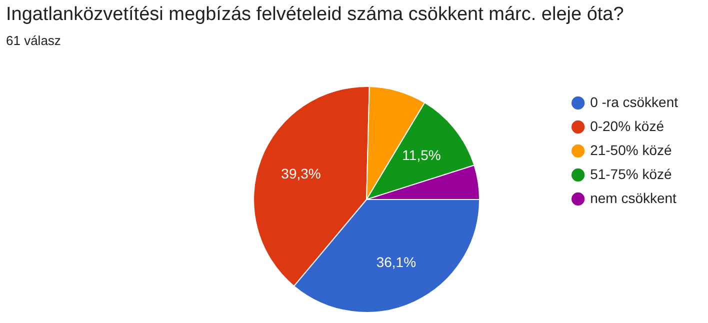  I want to click on legend-label: nem csökkent, so click(633, 198).